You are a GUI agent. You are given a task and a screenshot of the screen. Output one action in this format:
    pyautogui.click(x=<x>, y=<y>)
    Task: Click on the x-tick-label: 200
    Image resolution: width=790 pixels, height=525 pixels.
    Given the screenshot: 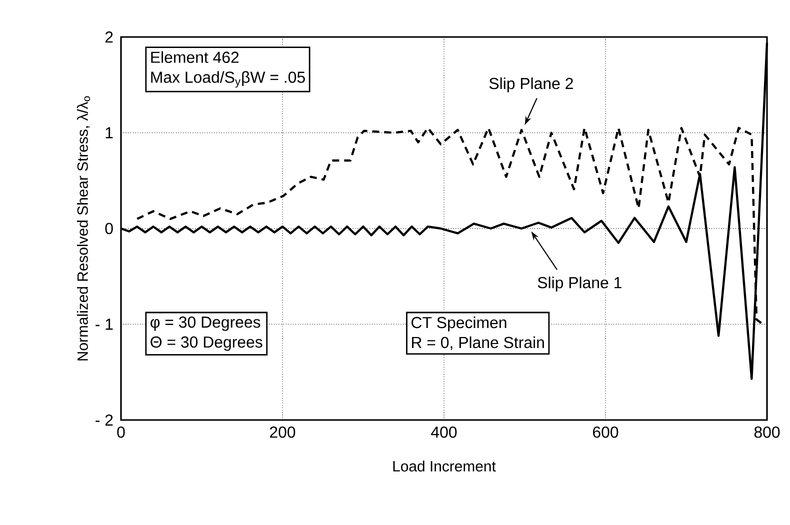 What is the action you would take?
    pyautogui.click(x=283, y=432)
    